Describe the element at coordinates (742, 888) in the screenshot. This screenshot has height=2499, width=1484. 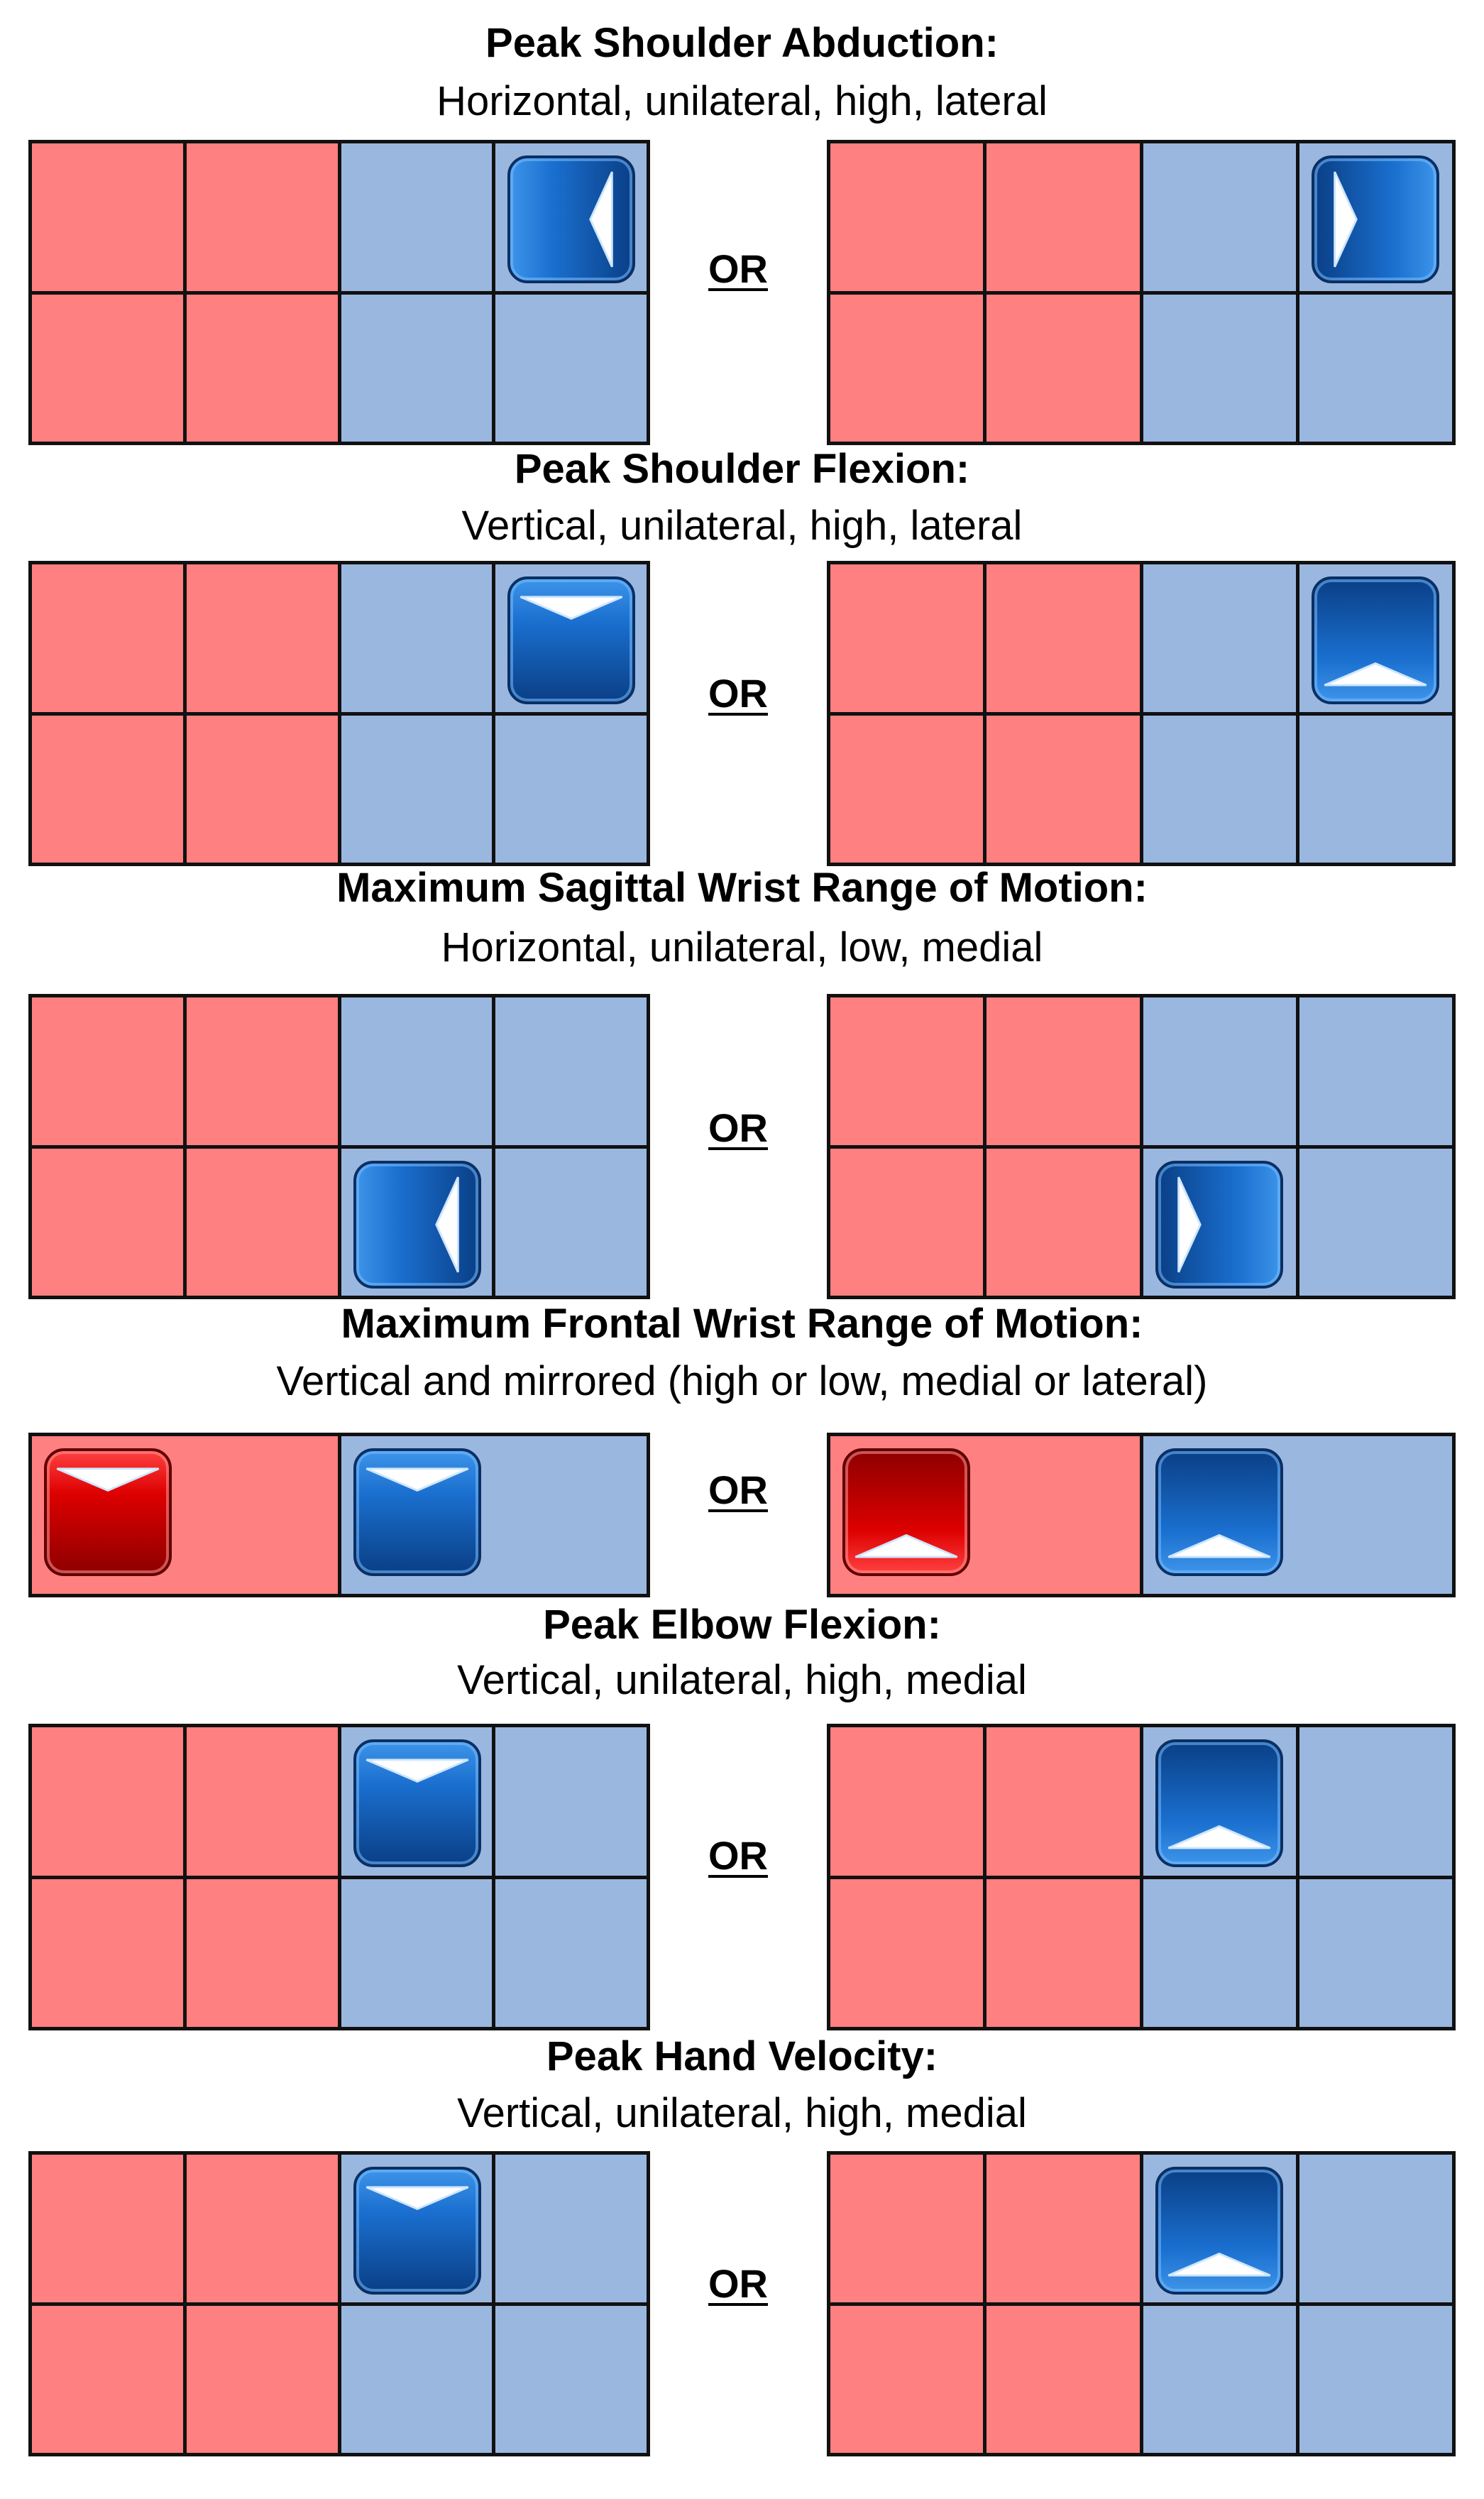
I see `section-title: Maximum Sagittal Wrist Range of Motion:` at that location.